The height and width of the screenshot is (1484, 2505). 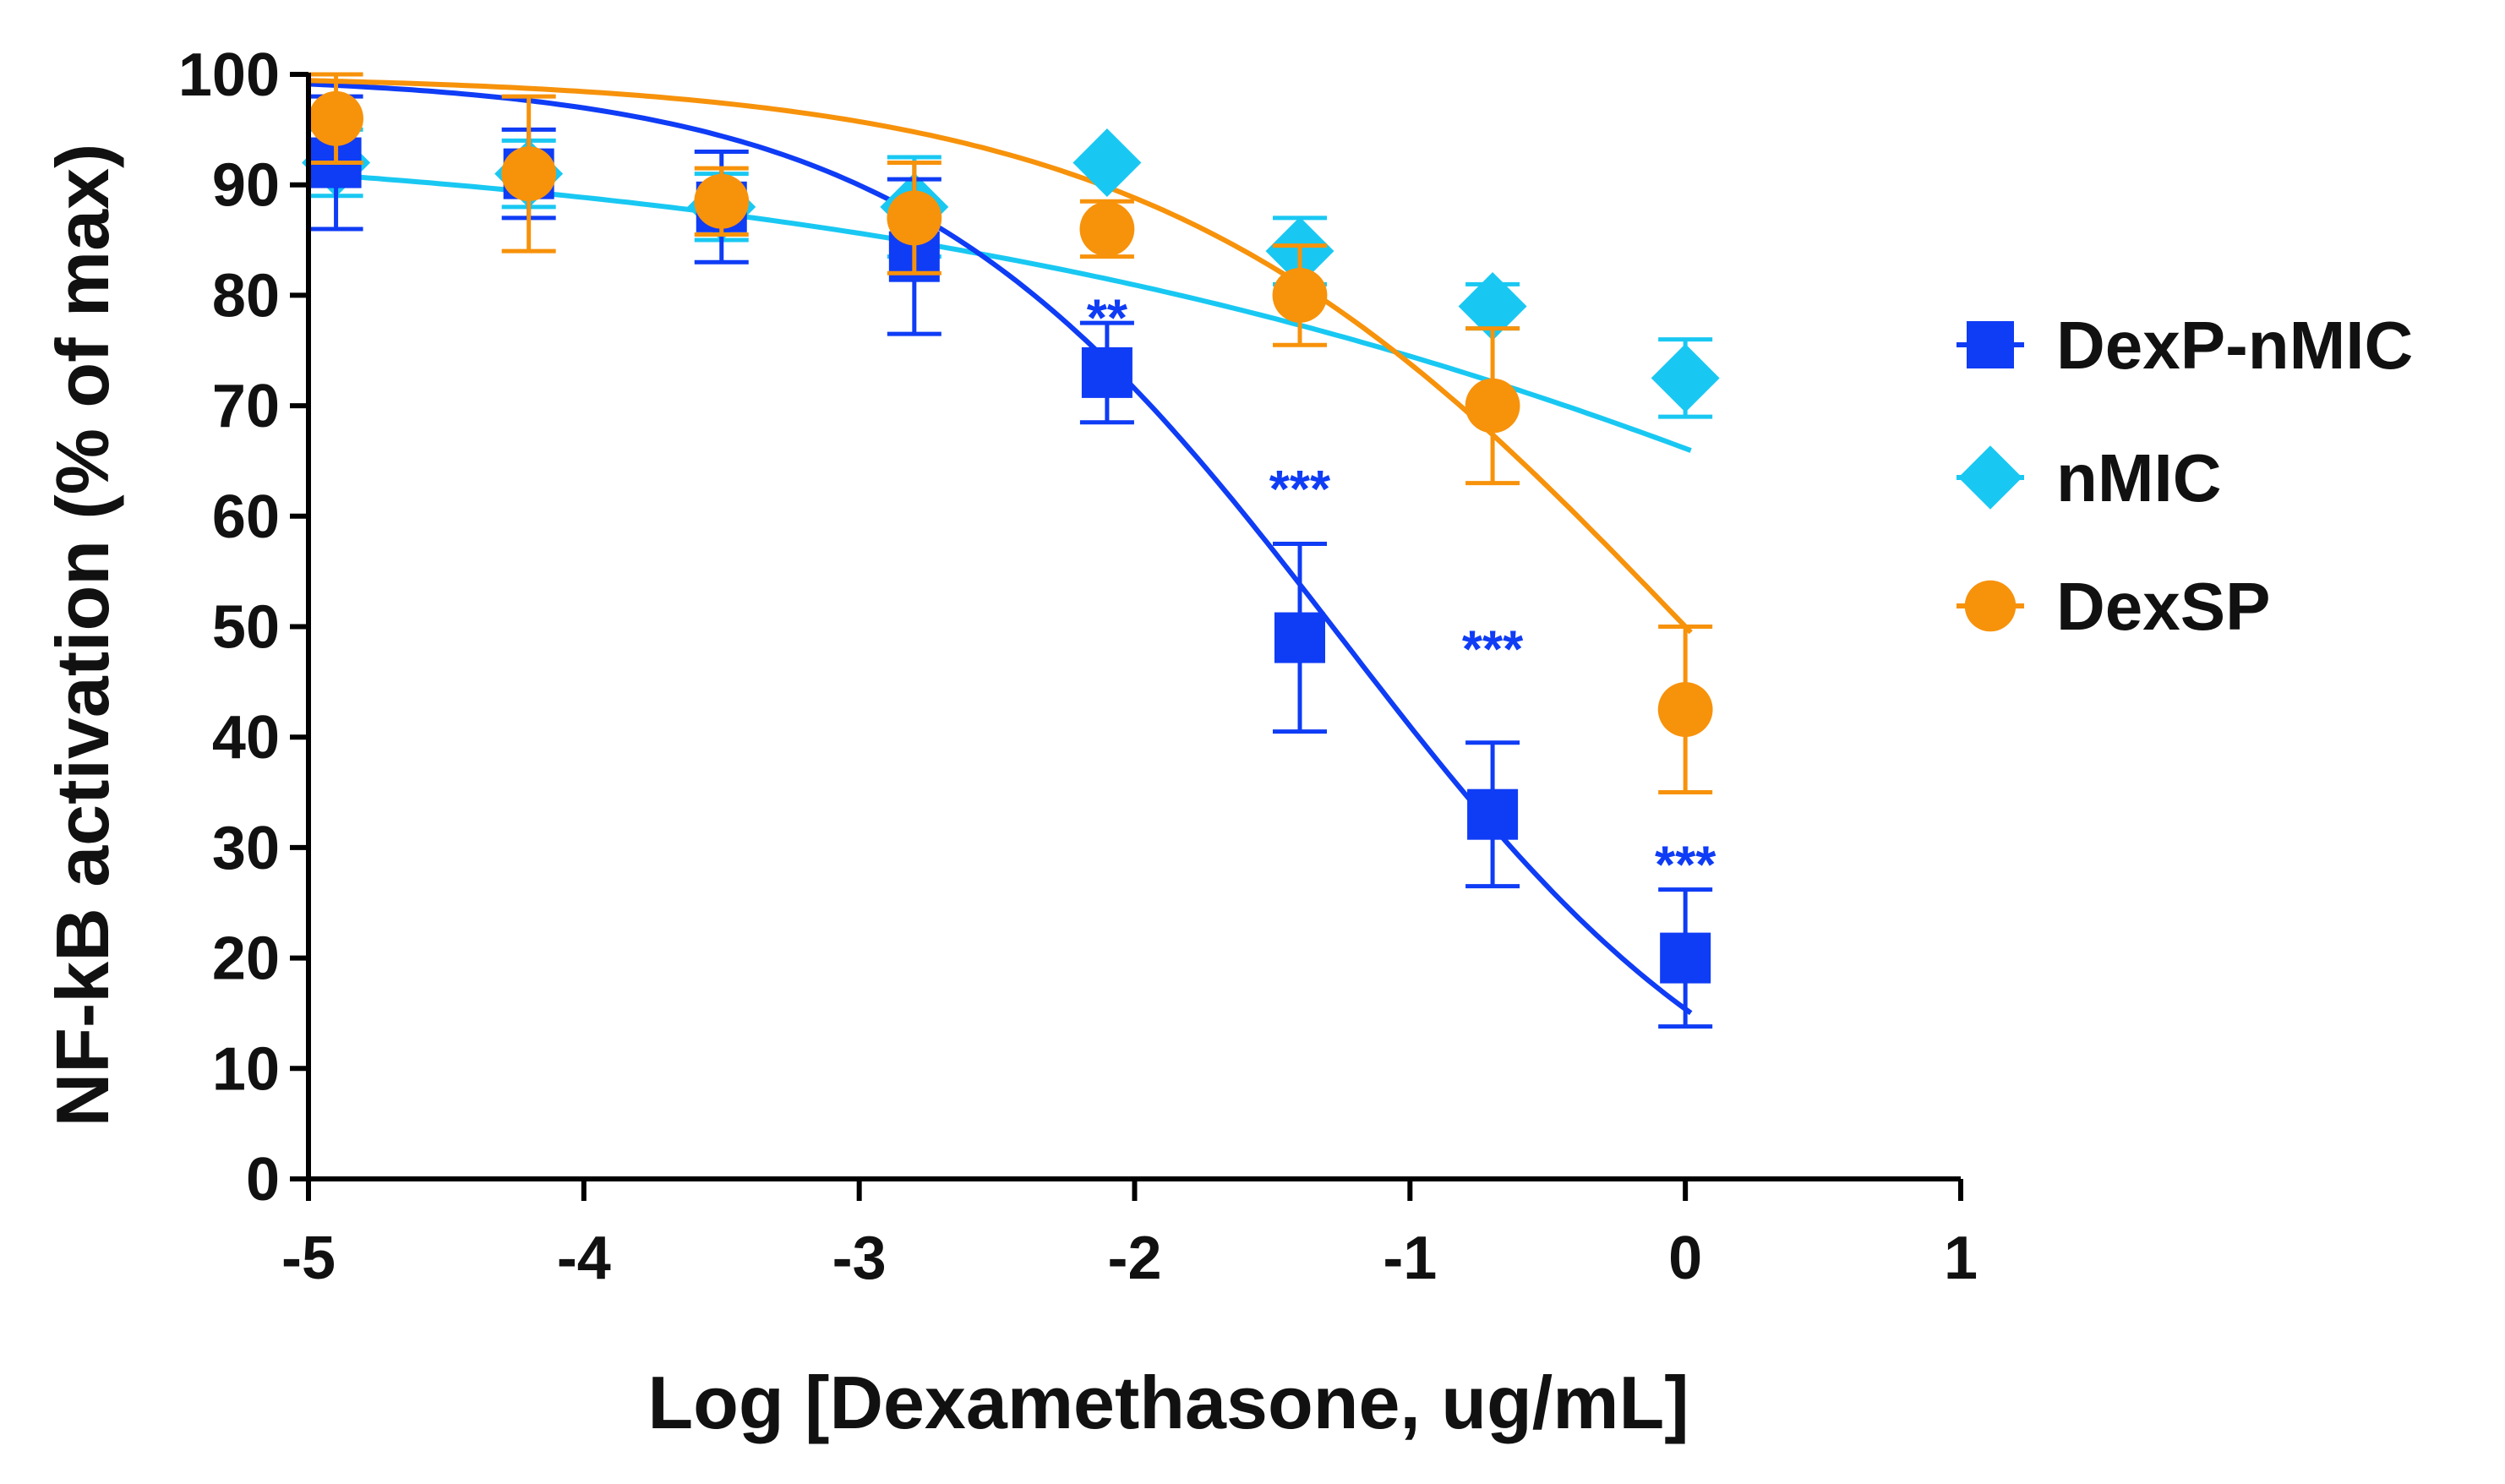 I want to click on legend-marker-dexsp, so click(x=1990, y=606).